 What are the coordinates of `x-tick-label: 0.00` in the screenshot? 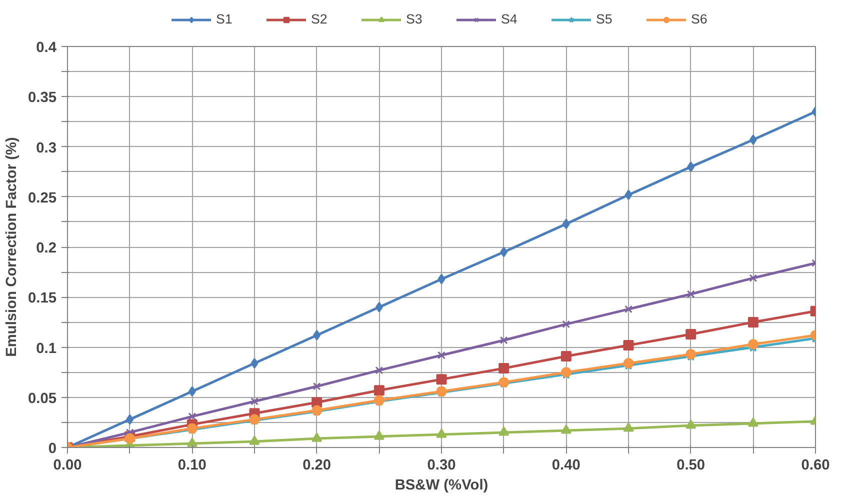 It's located at (67, 466).